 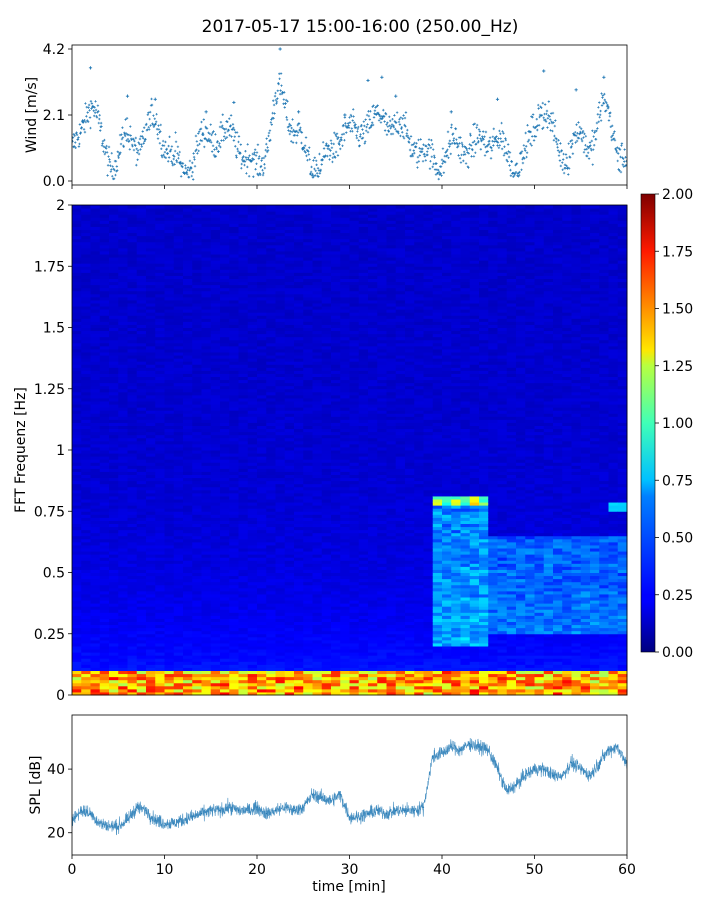 What do you see at coordinates (188, 274) in the screenshot?
I see `spectrogram-cell-2057` at bounding box center [188, 274].